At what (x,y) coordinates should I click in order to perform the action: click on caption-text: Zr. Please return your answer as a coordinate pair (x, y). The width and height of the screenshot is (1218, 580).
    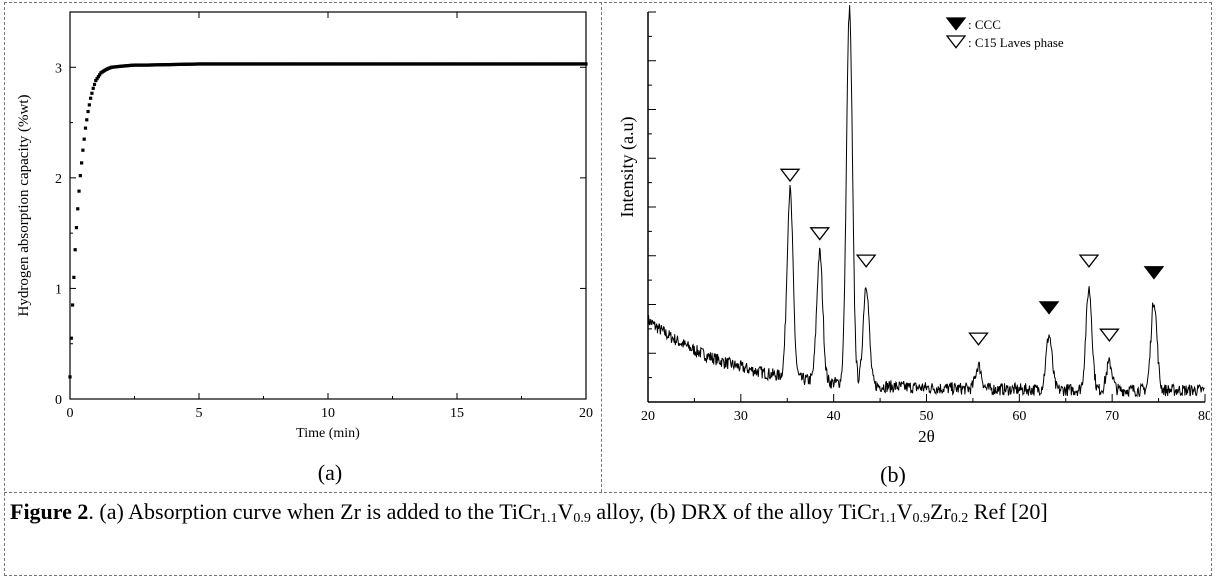
    Looking at the image, I should click on (940, 511).